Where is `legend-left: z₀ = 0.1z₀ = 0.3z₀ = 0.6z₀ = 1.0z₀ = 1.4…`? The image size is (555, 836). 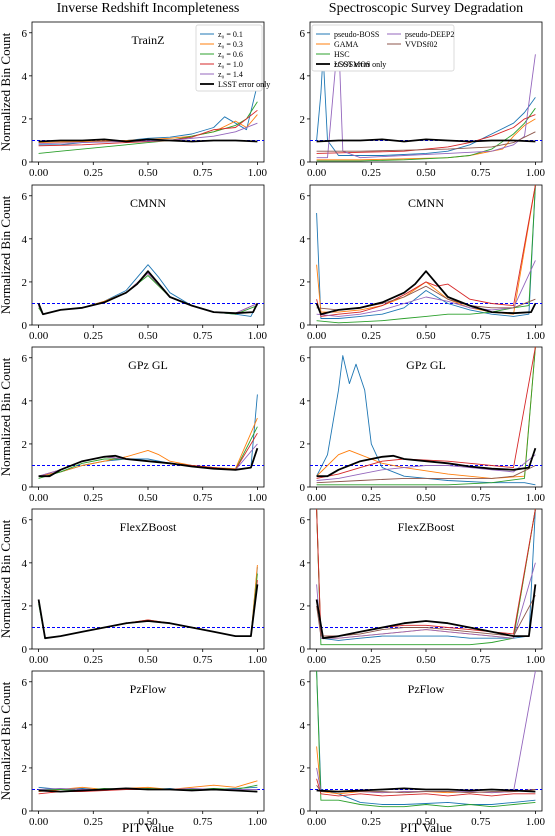 legend-left: z₀ = 0.1z₀ = 0.3z₀ = 0.6z₀ = 1.0z₀ = 1.4… is located at coordinates (232, 58).